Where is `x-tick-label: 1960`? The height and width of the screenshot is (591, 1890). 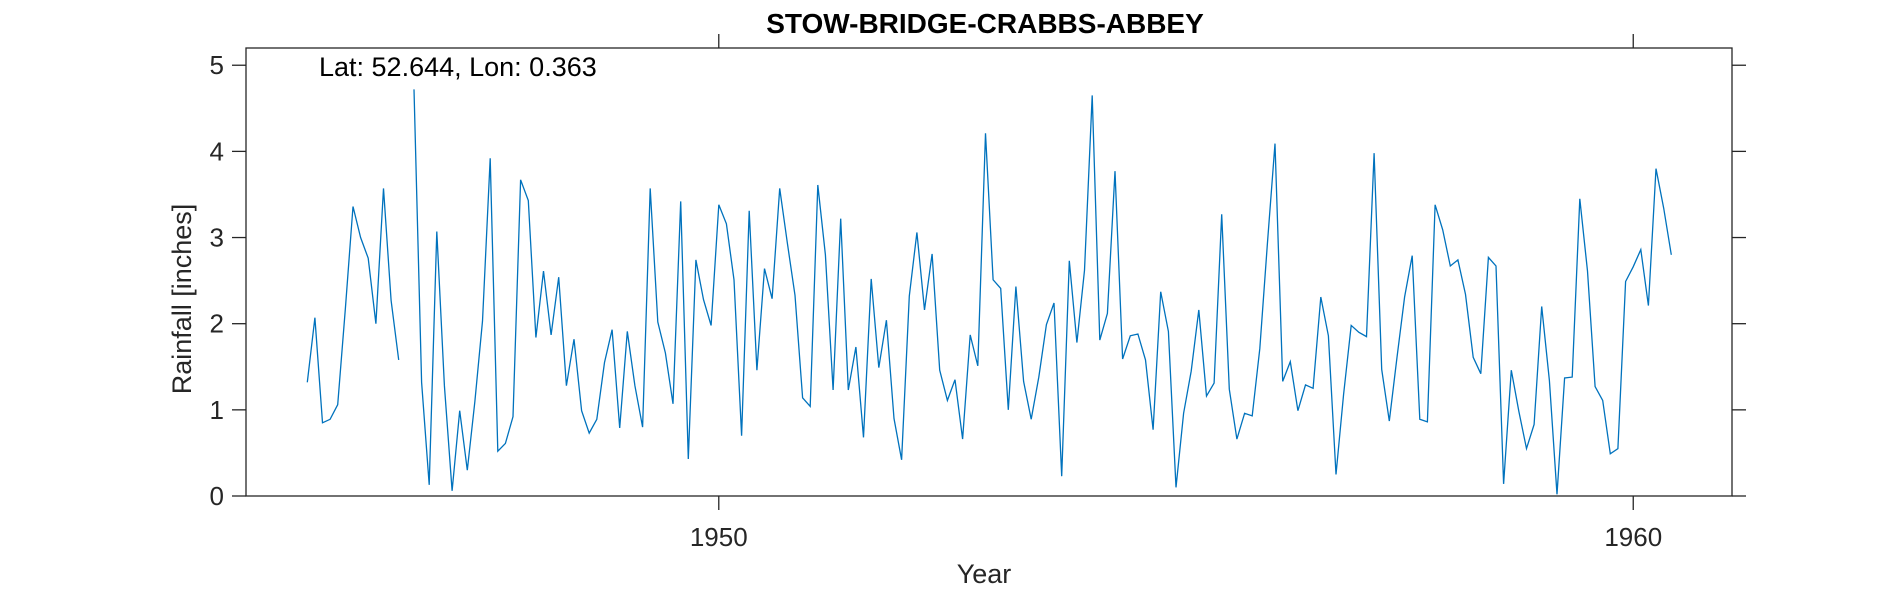
x-tick-label: 1960 is located at coordinates (1633, 537).